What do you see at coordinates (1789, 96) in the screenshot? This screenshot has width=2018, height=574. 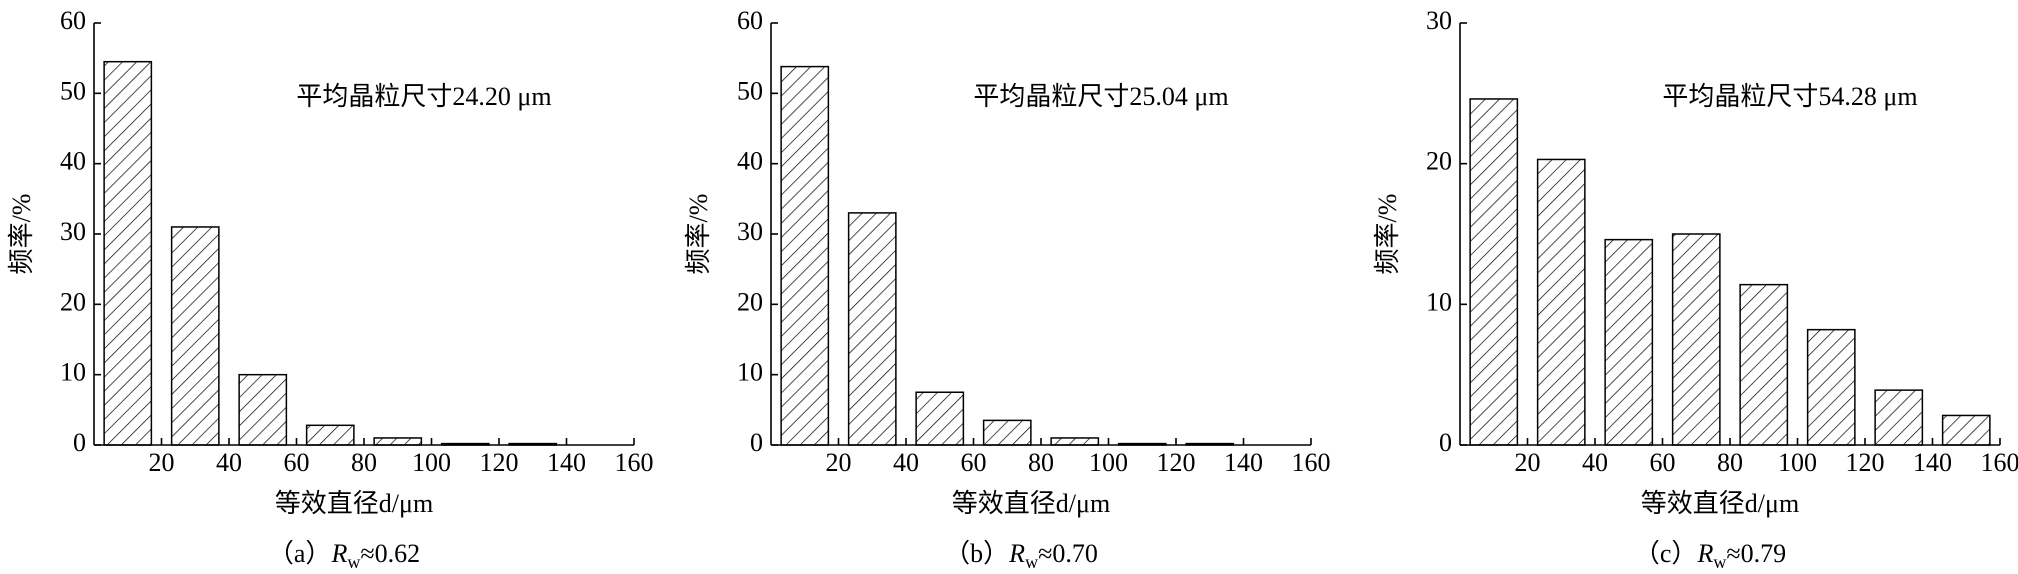 I see `annotation: 平均晶粒尺寸54.28 μm` at bounding box center [1789, 96].